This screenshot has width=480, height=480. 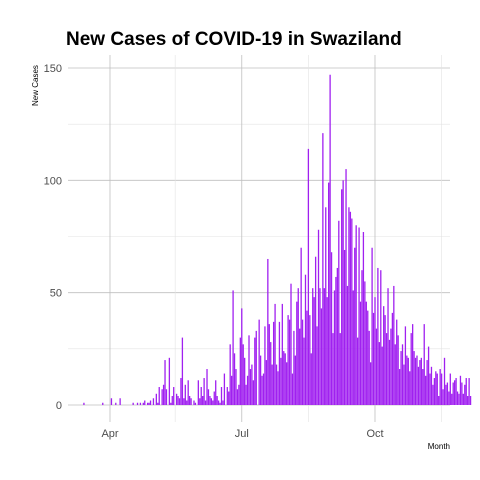 What do you see at coordinates (242, 434) in the screenshot?
I see `x-ticks: Apr Jul Oct` at bounding box center [242, 434].